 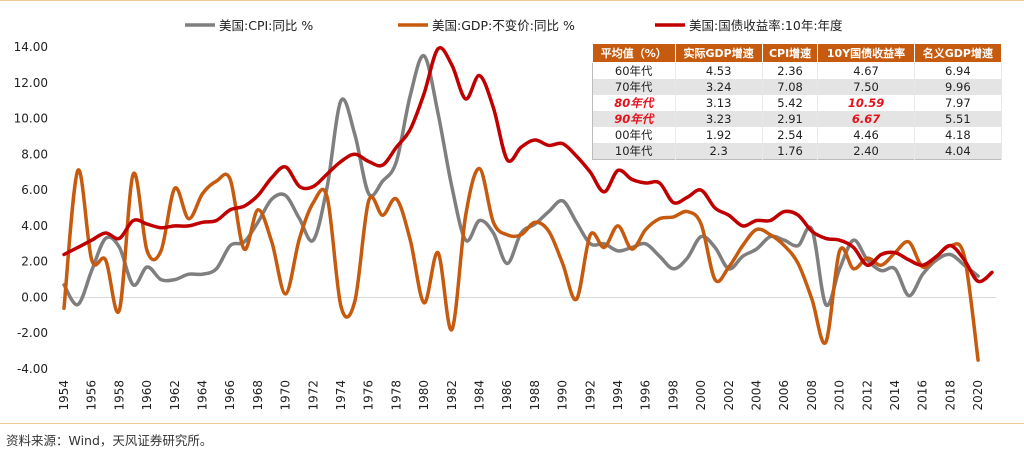 What do you see at coordinates (719, 135) in the screenshot?
I see `table-cell: 1.92` at bounding box center [719, 135].